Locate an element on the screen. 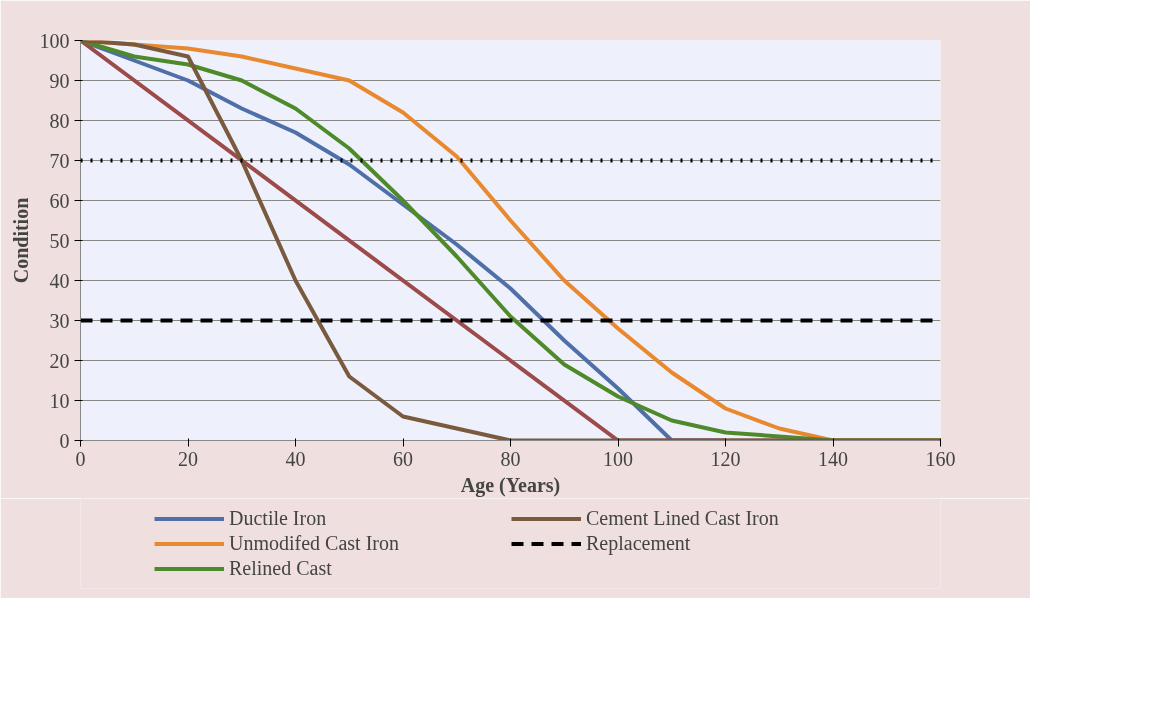 The width and height of the screenshot is (1149, 719). x-axis-title: Age (Years) is located at coordinates (510, 485).